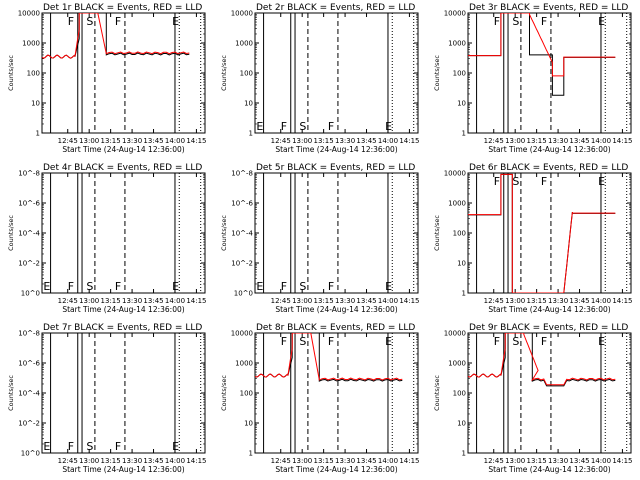 The image size is (640, 480). Describe the element at coordinates (122, 328) in the screenshot. I see `panel-title: Det 7r BLACK = Events, RED = LLD` at that location.